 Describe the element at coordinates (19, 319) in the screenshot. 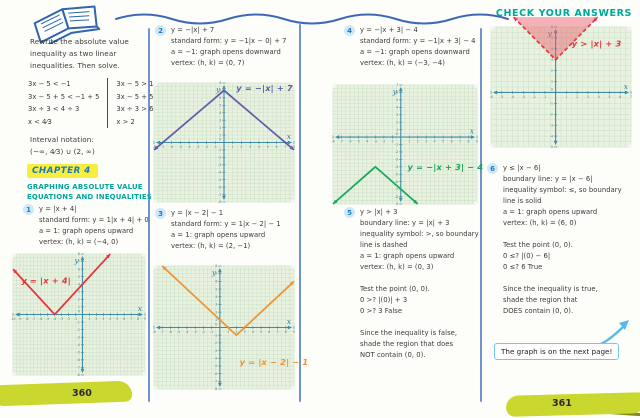

I see `svg-text: -9` at that location.